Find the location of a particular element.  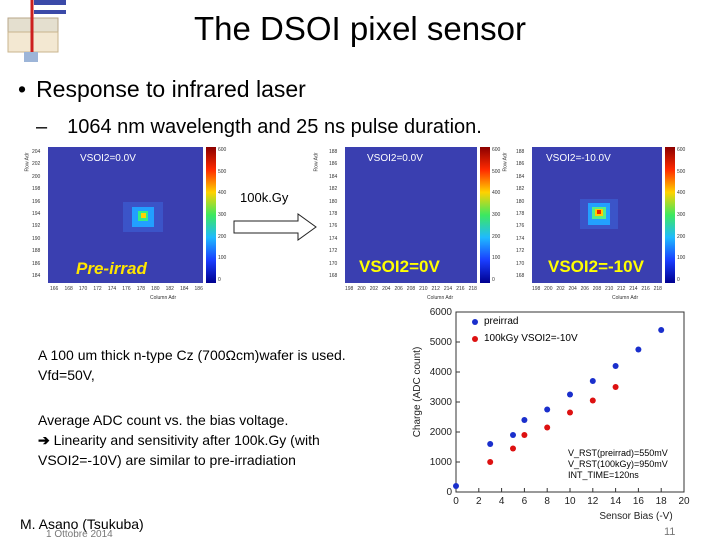

row-tick: 194 is located at coordinates (36, 213).